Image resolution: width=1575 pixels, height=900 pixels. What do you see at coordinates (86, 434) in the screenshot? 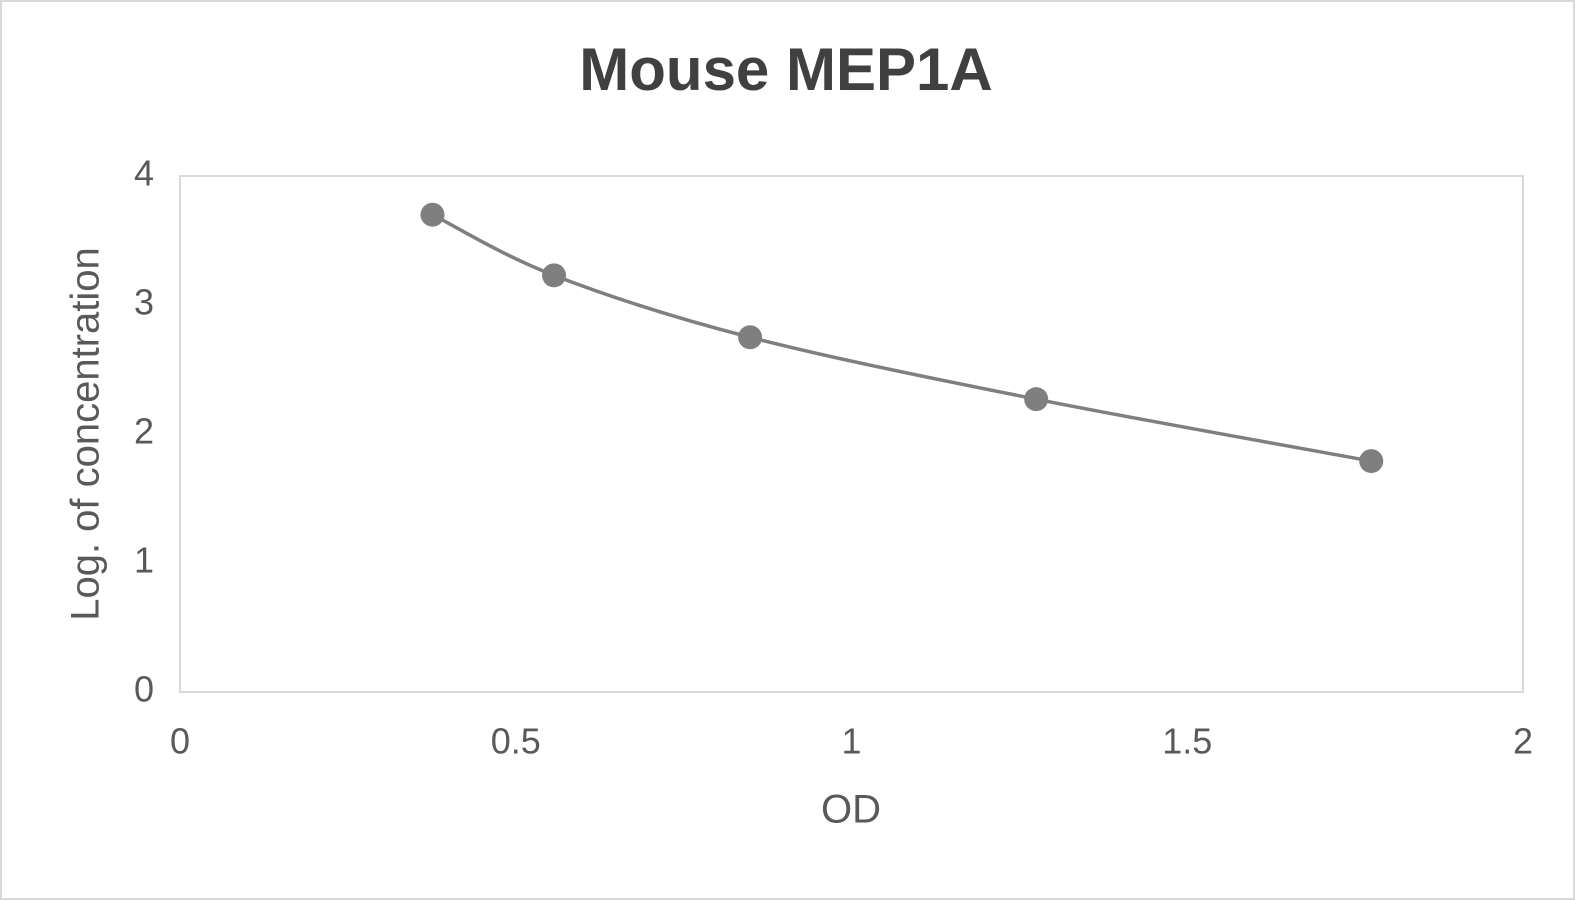
I see `y-axis-title: Log. of concentration` at bounding box center [86, 434].